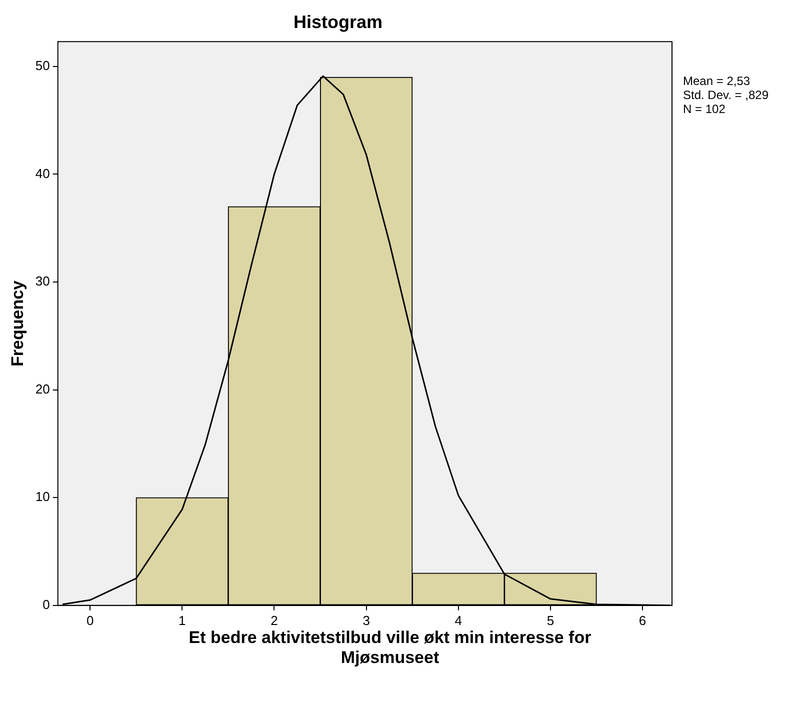  What do you see at coordinates (46, 604) in the screenshot?
I see `y-tick-label: 0` at bounding box center [46, 604].